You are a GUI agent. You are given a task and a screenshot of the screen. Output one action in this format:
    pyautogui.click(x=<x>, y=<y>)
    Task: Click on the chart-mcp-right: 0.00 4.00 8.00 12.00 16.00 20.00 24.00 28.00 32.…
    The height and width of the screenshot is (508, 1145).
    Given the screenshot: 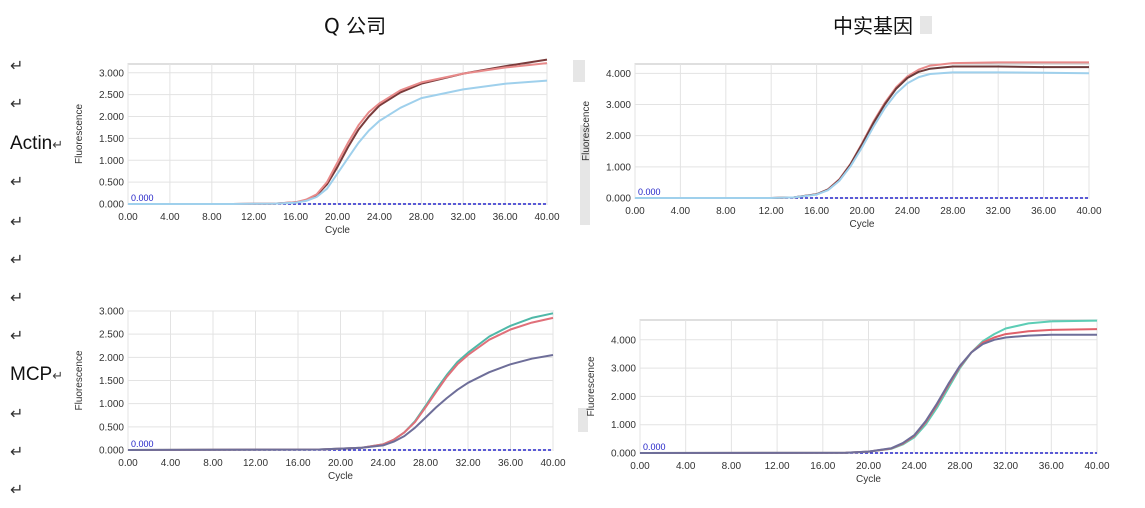 What is the action you would take?
    pyautogui.click(x=848, y=402)
    